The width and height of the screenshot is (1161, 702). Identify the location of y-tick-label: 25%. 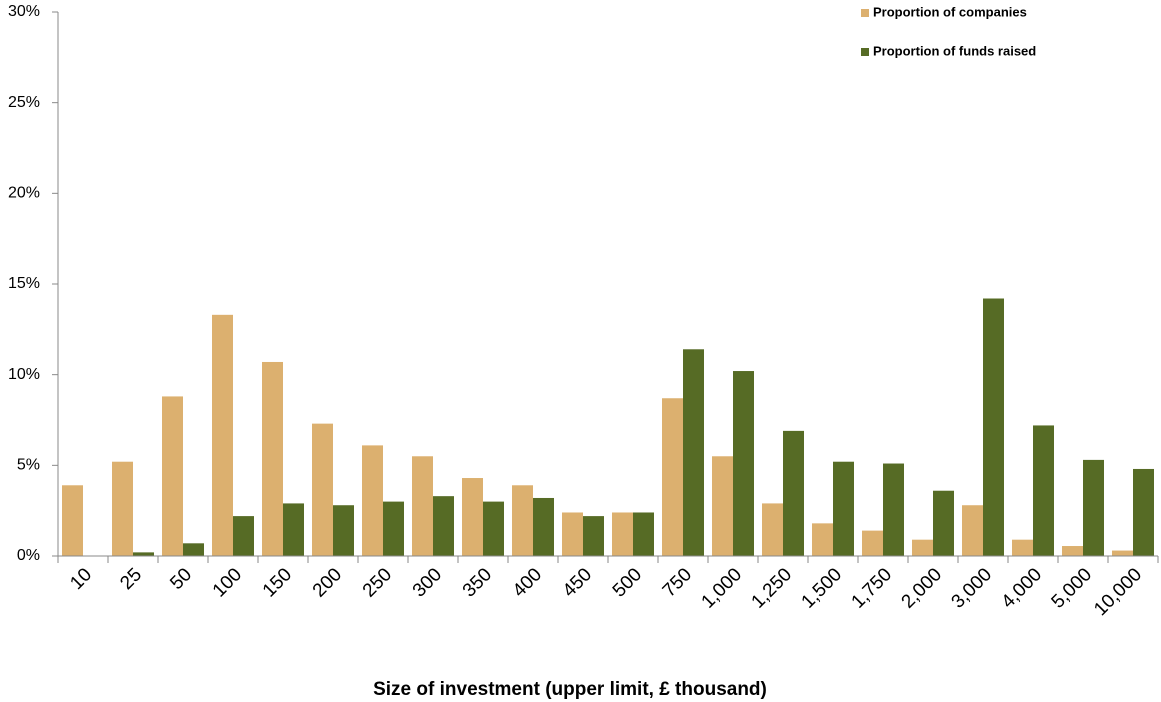
(24, 102).